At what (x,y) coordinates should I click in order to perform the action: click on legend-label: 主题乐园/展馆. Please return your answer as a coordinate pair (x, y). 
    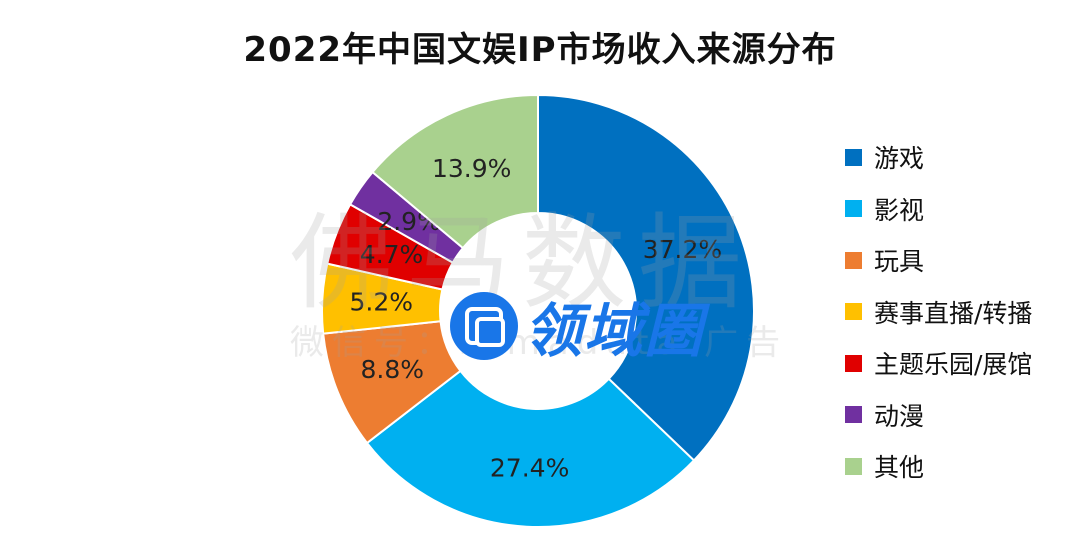
    Looking at the image, I should click on (953, 364).